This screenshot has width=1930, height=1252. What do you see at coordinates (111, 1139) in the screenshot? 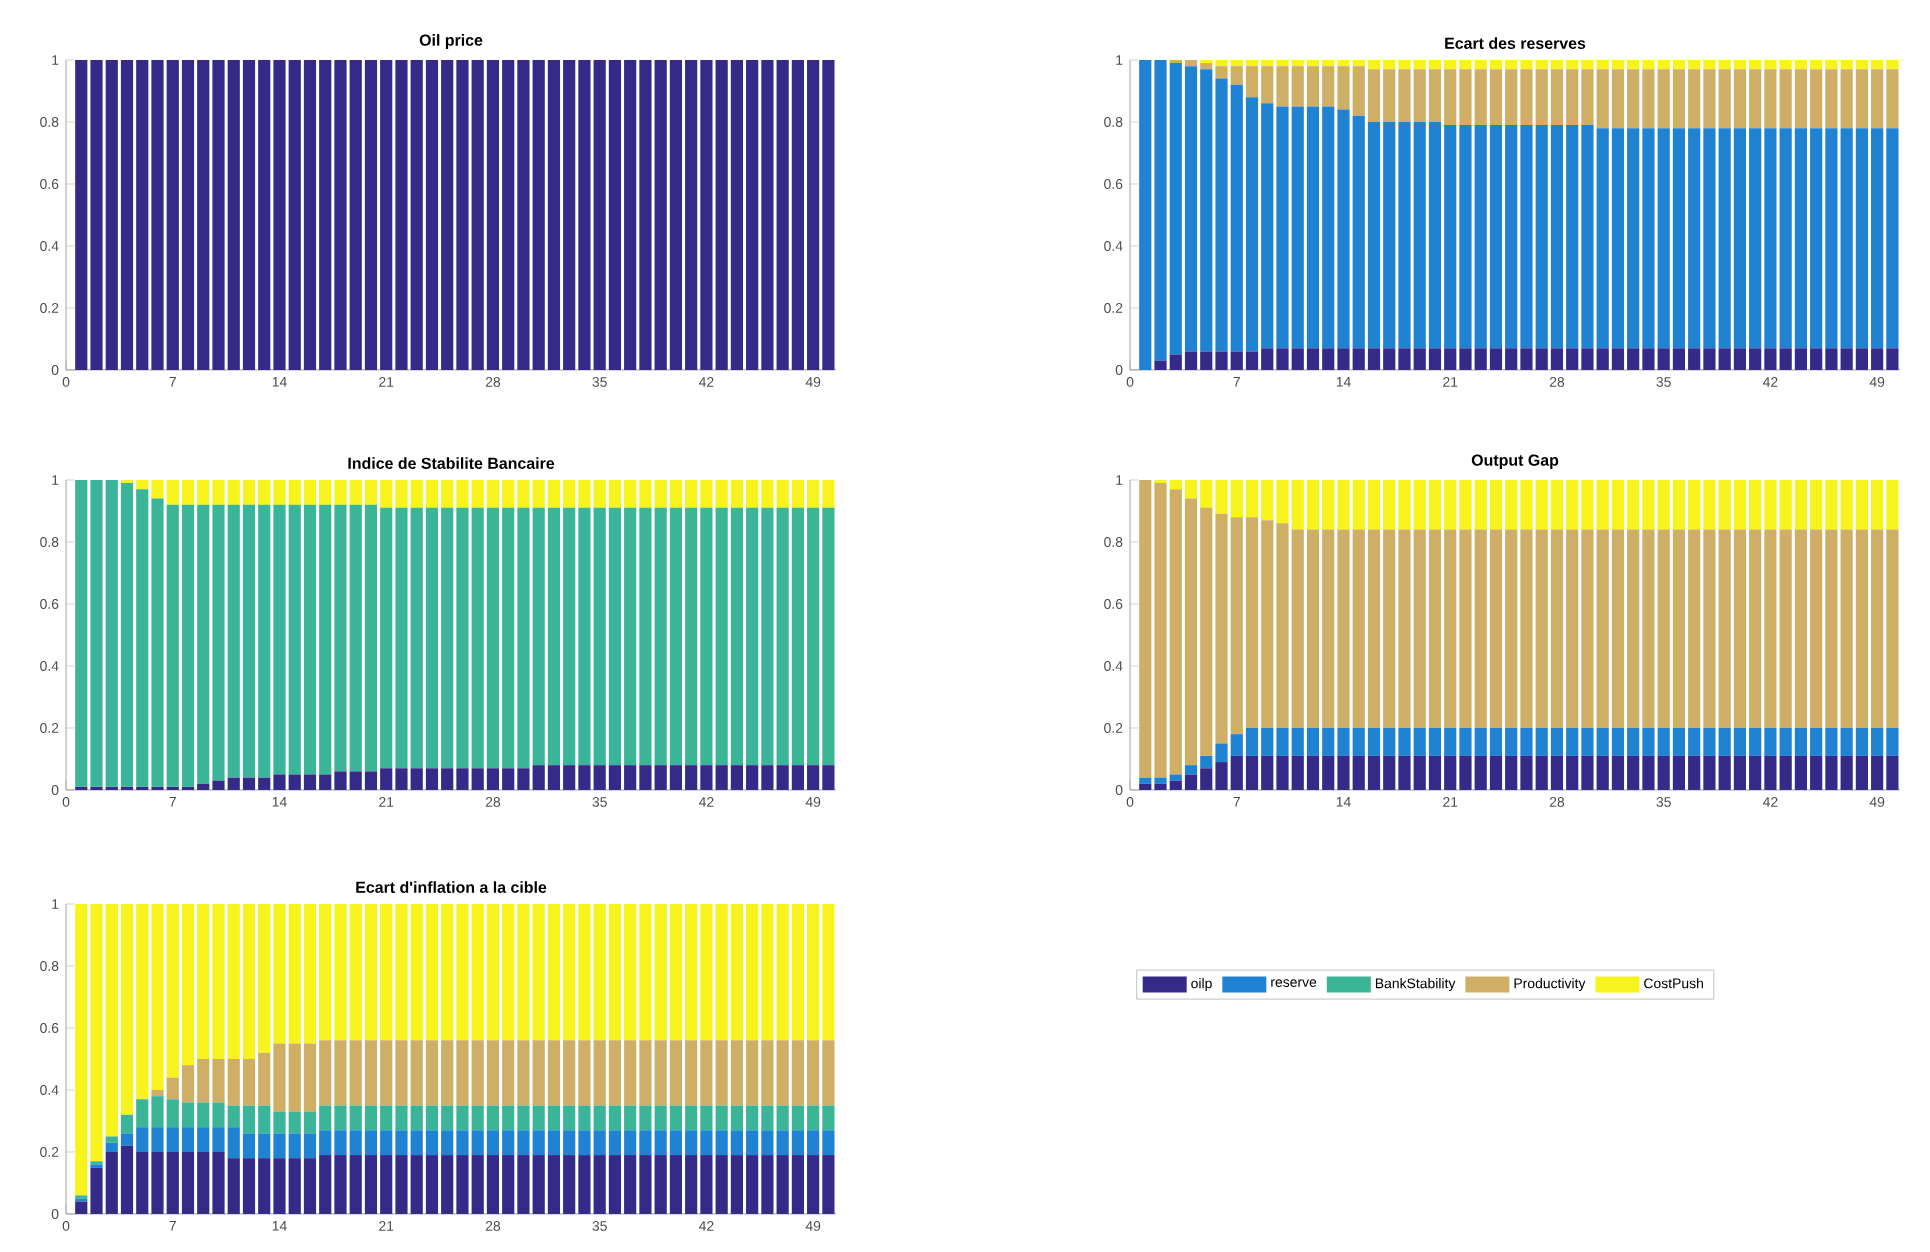
I see `bar` at bounding box center [111, 1139].